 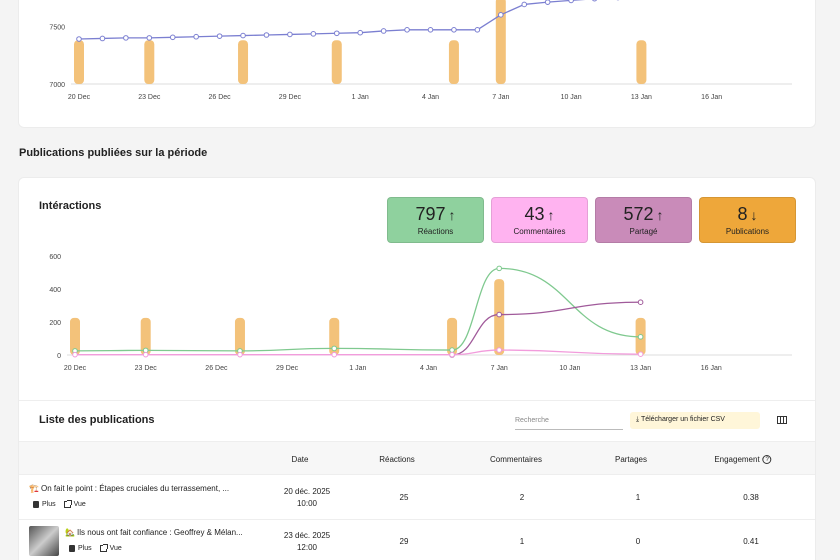 I want to click on view-label: Vue, so click(x=115, y=548).